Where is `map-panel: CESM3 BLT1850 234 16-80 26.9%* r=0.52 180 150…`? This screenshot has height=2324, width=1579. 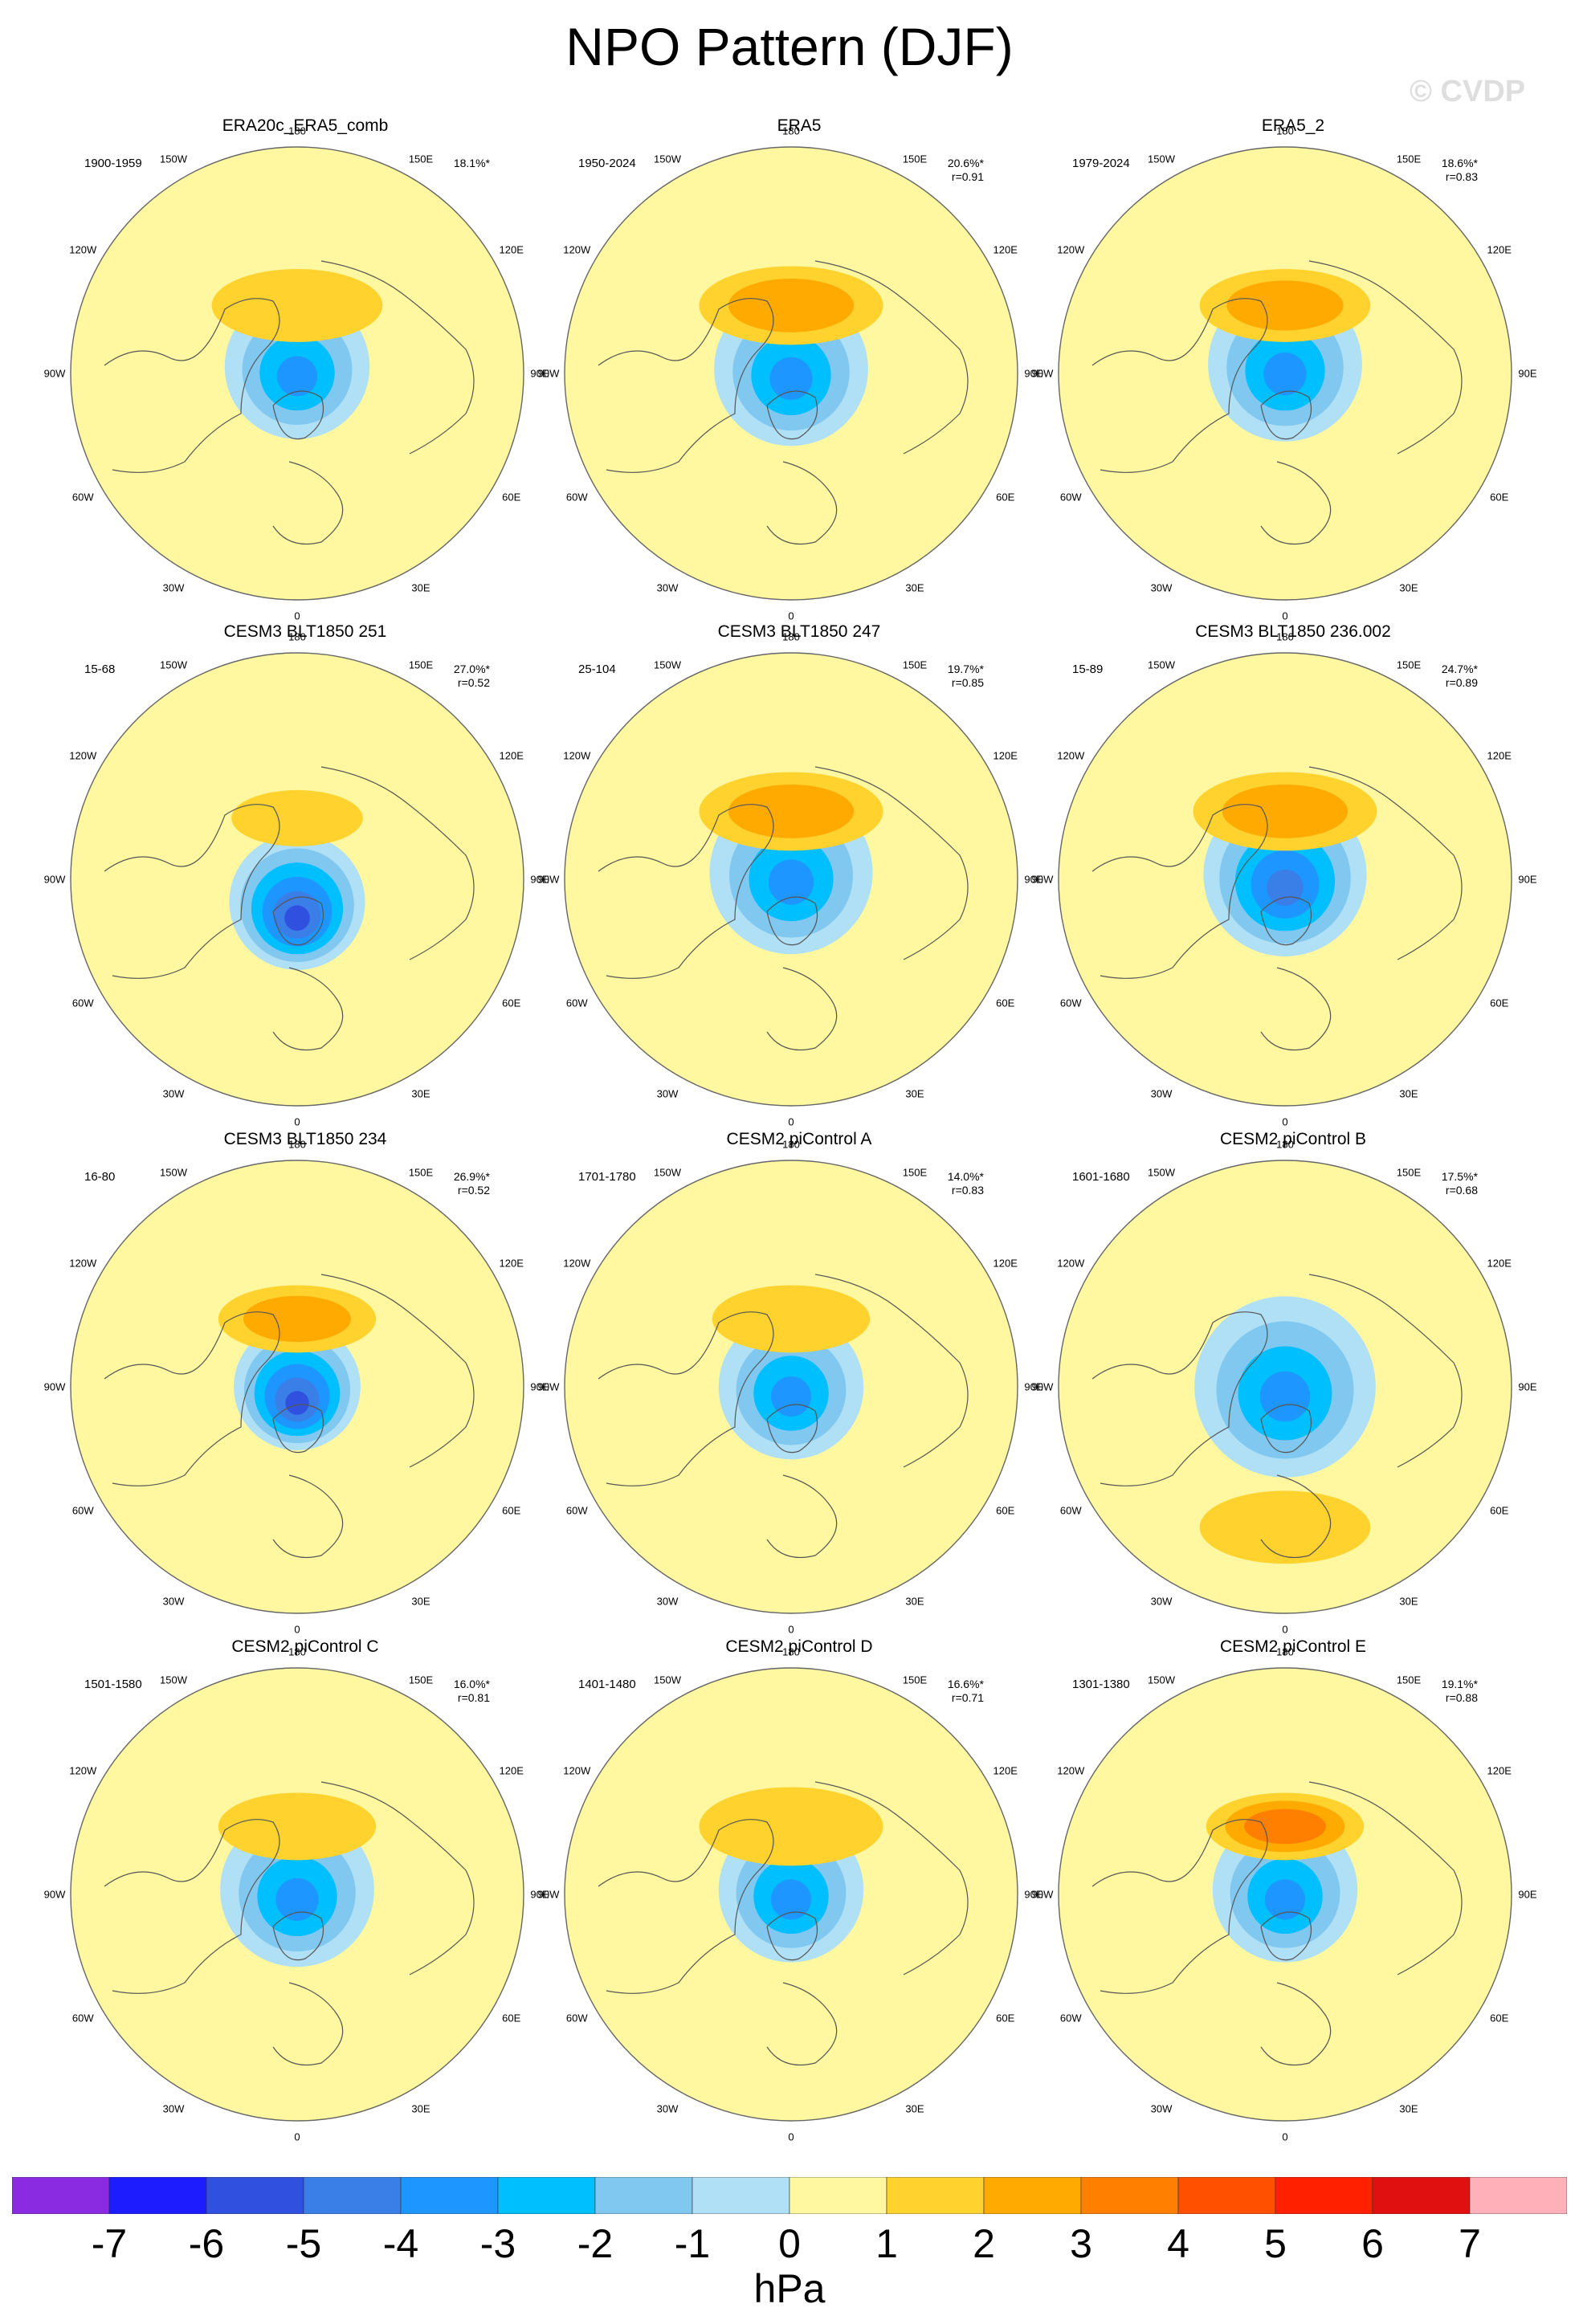 map-panel: CESM3 BLT1850 234 16-80 26.9%* r=0.52 180 150… is located at coordinates (299, 1383).